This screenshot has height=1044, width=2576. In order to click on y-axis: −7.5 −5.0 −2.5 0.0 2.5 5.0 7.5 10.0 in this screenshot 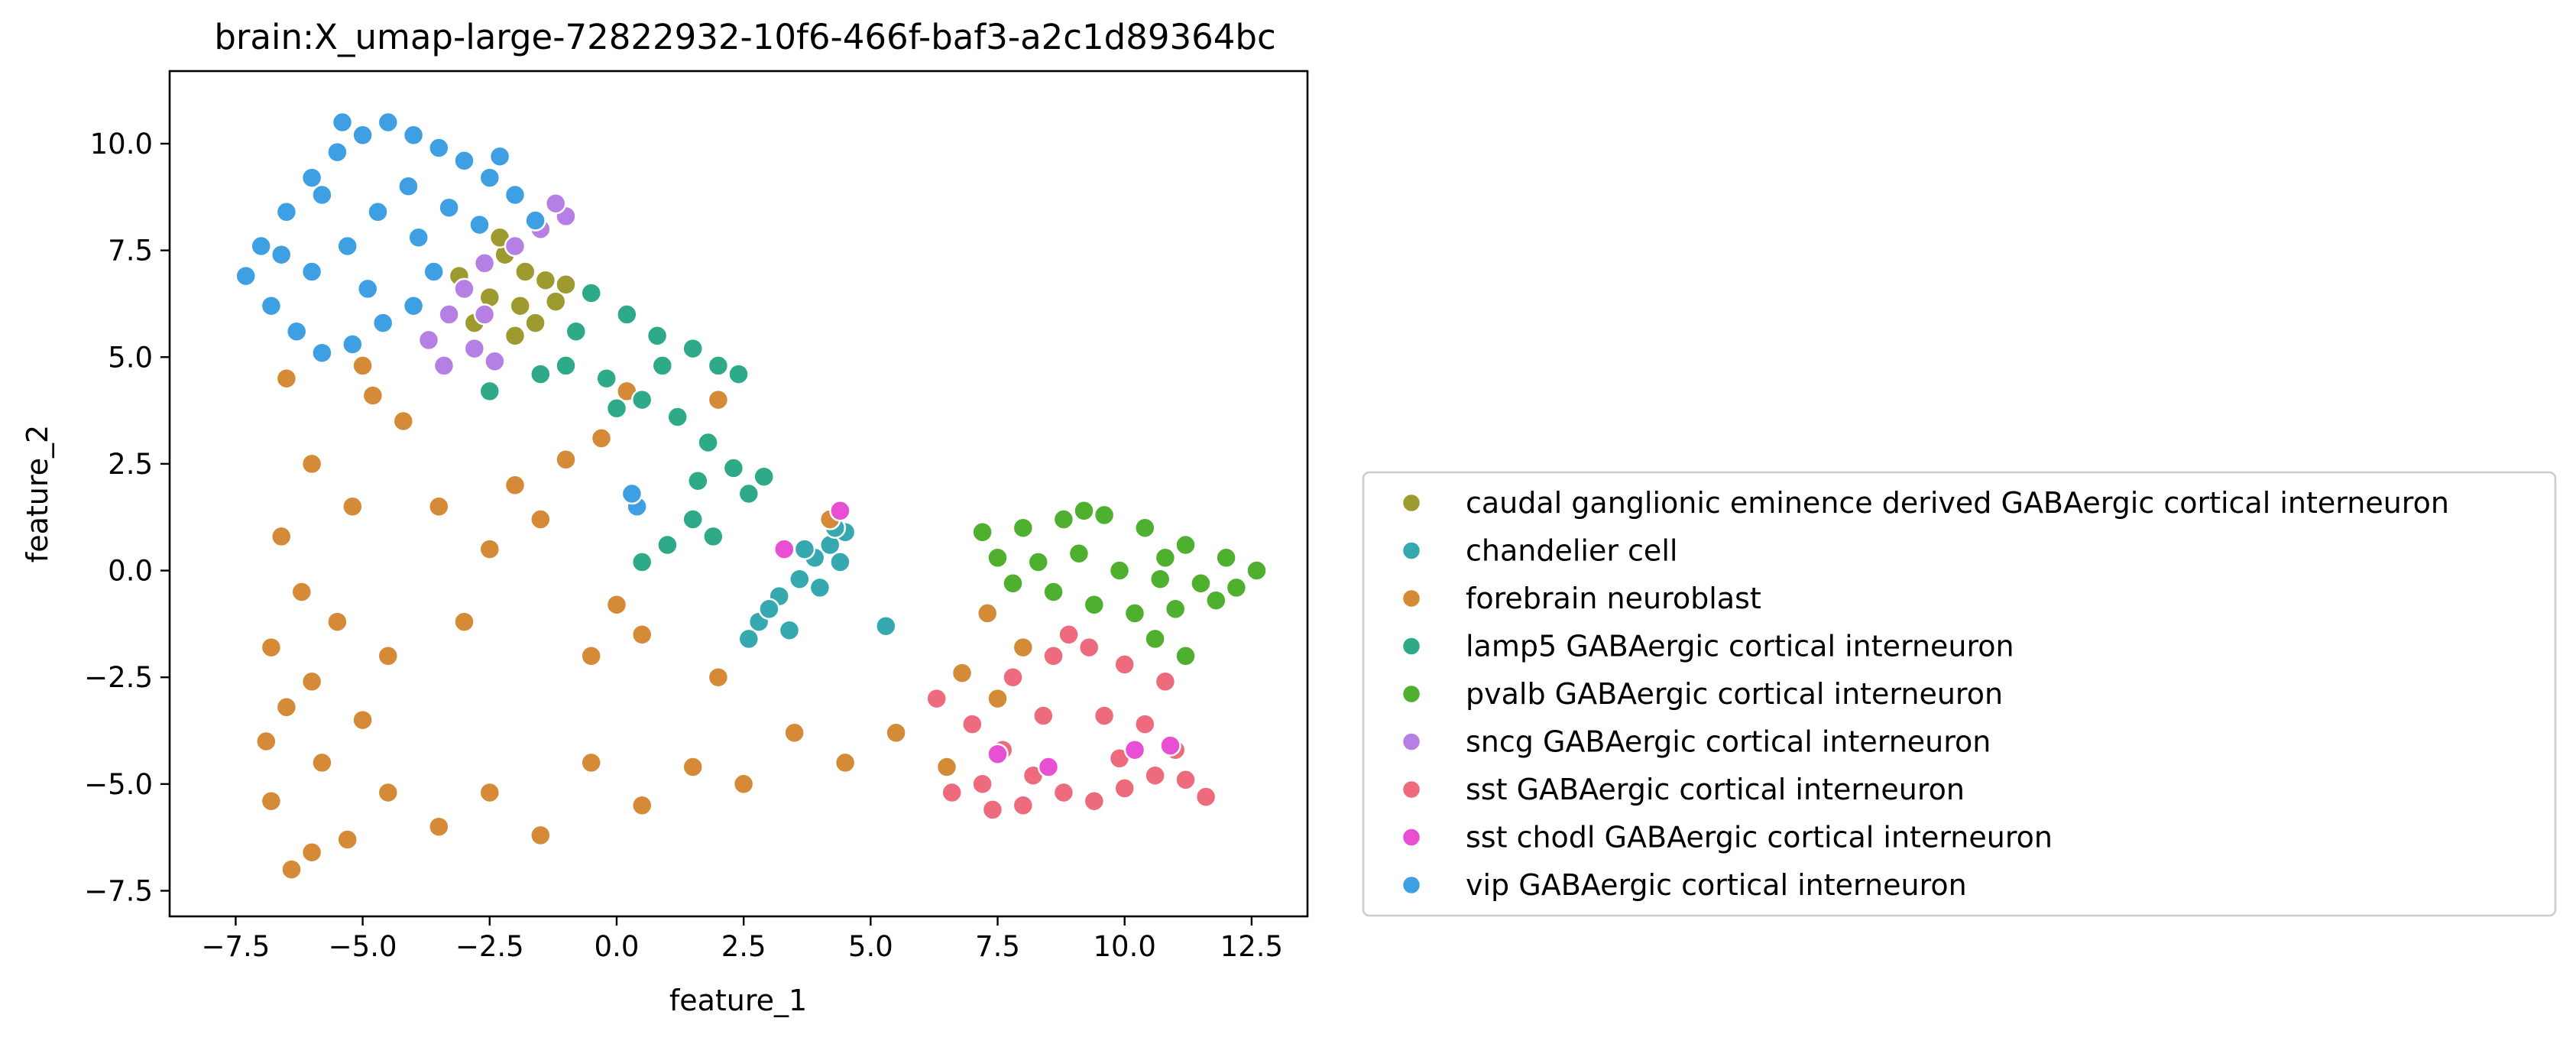, I will do `click(127, 517)`.